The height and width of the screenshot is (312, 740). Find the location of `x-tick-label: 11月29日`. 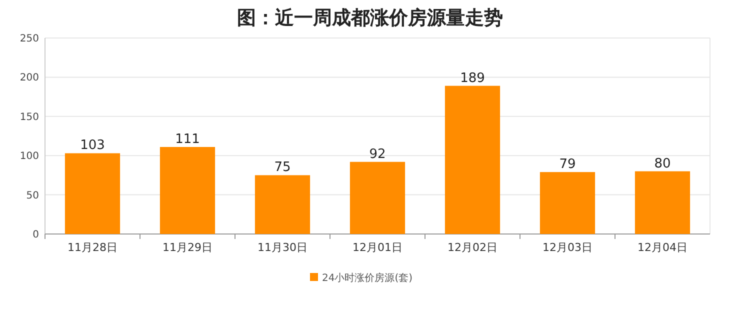

x-tick-label: 11月29日 is located at coordinates (187, 247).